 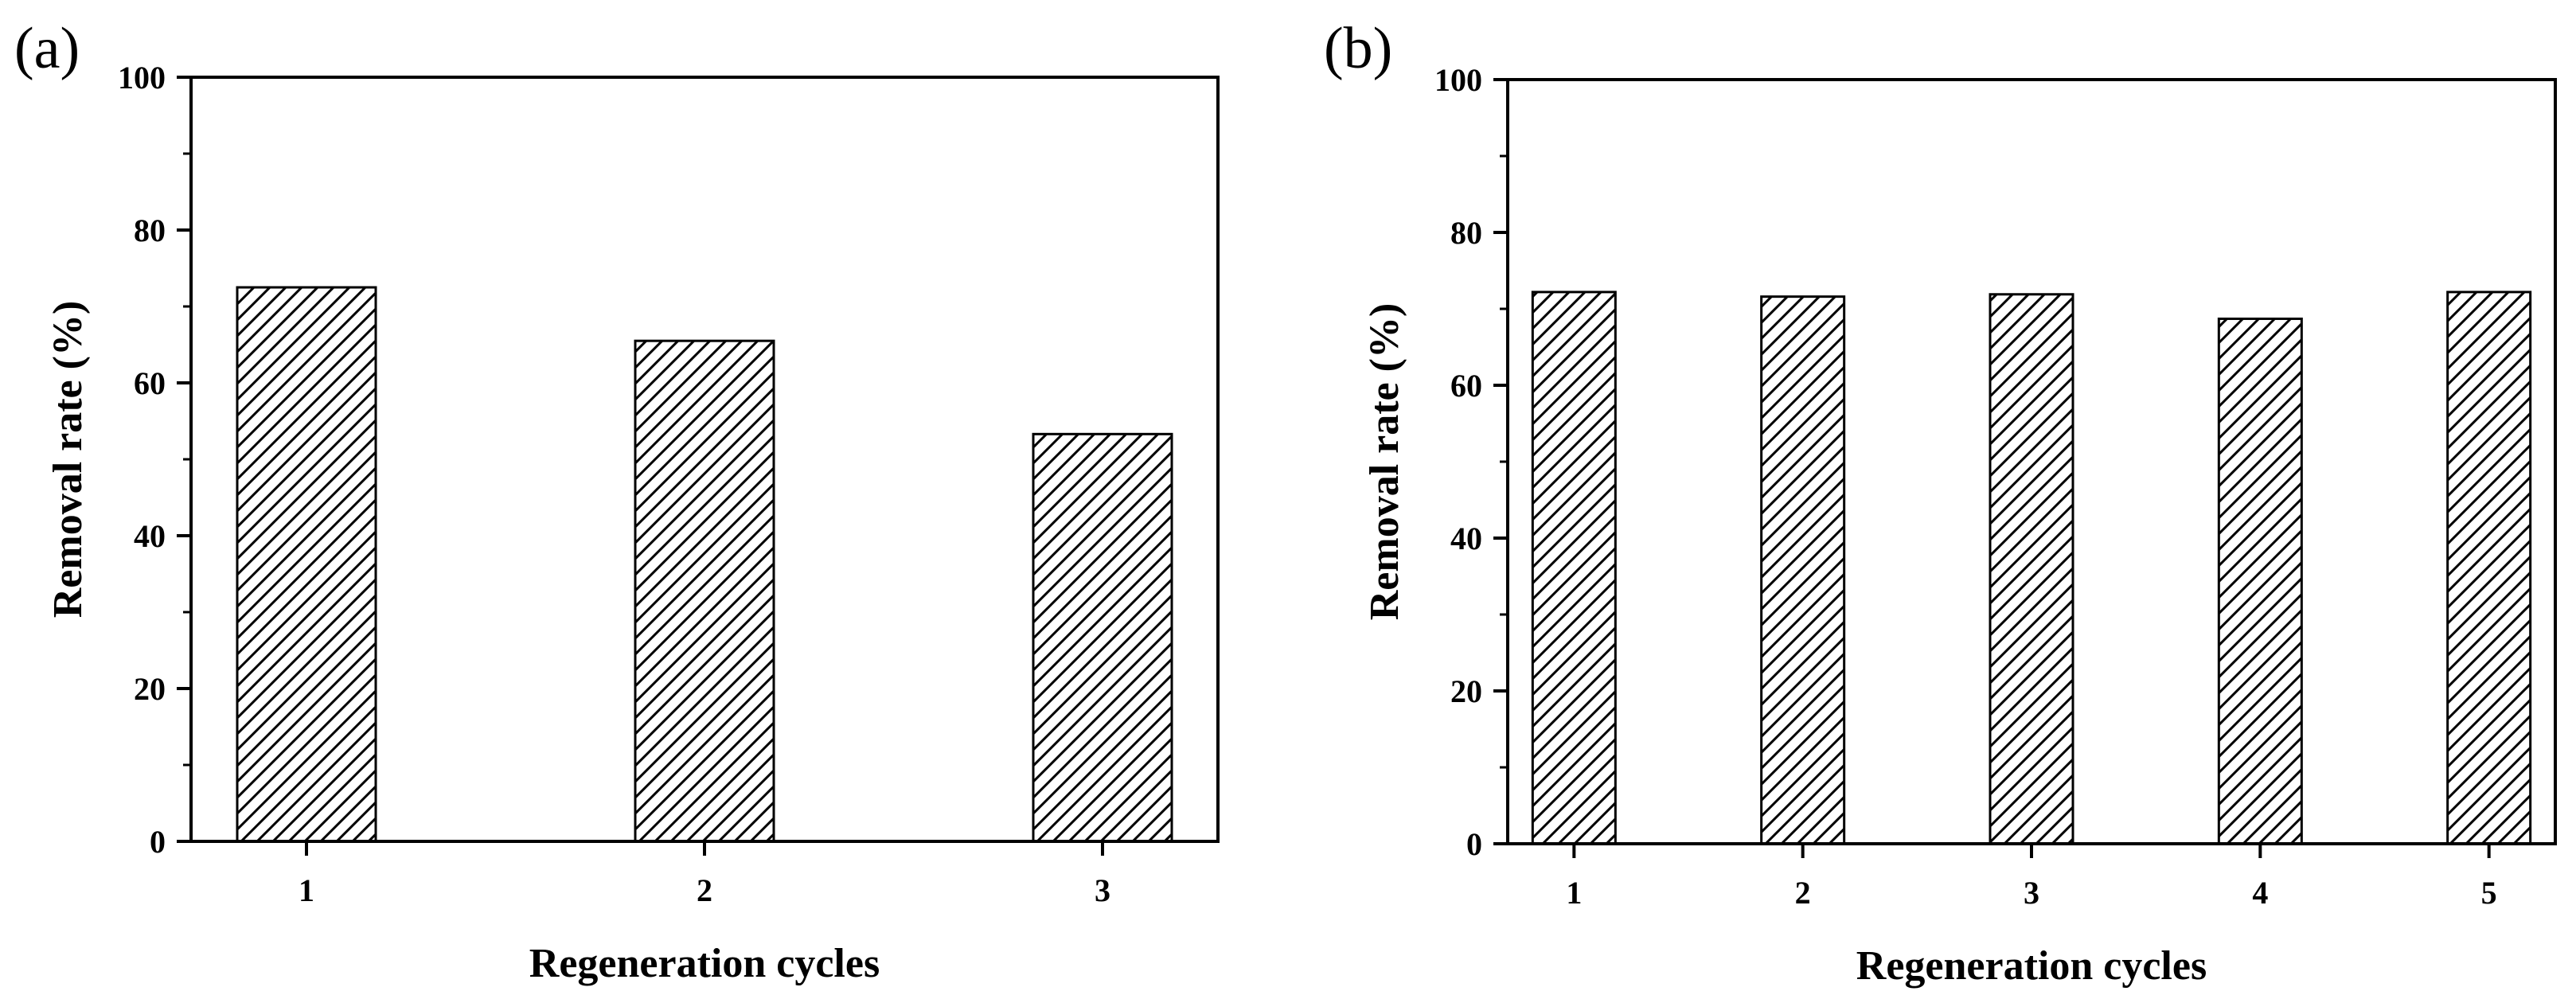 I want to click on panel-label: (a), so click(x=47, y=49).